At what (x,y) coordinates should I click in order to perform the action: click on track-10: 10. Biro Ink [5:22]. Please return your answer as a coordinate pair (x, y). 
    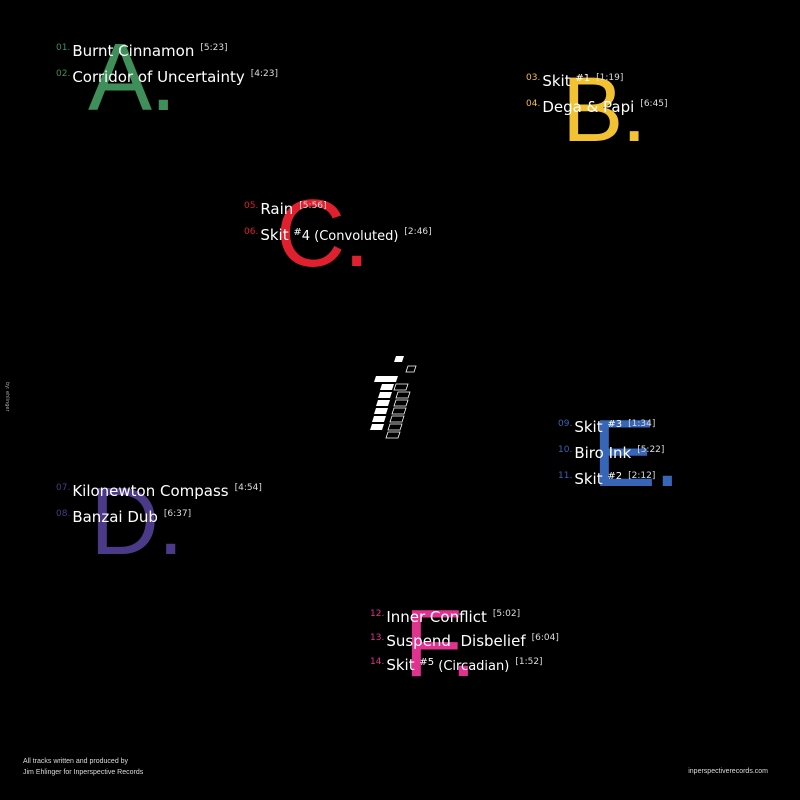
    Looking at the image, I should click on (611, 454).